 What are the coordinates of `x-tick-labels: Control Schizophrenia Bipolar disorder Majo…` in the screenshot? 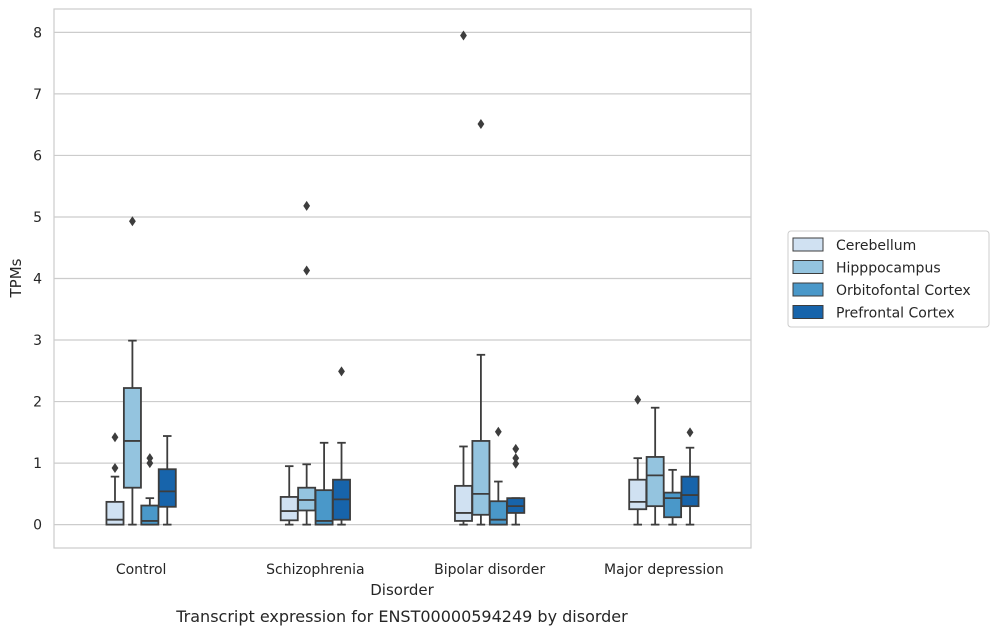 It's located at (420, 570).